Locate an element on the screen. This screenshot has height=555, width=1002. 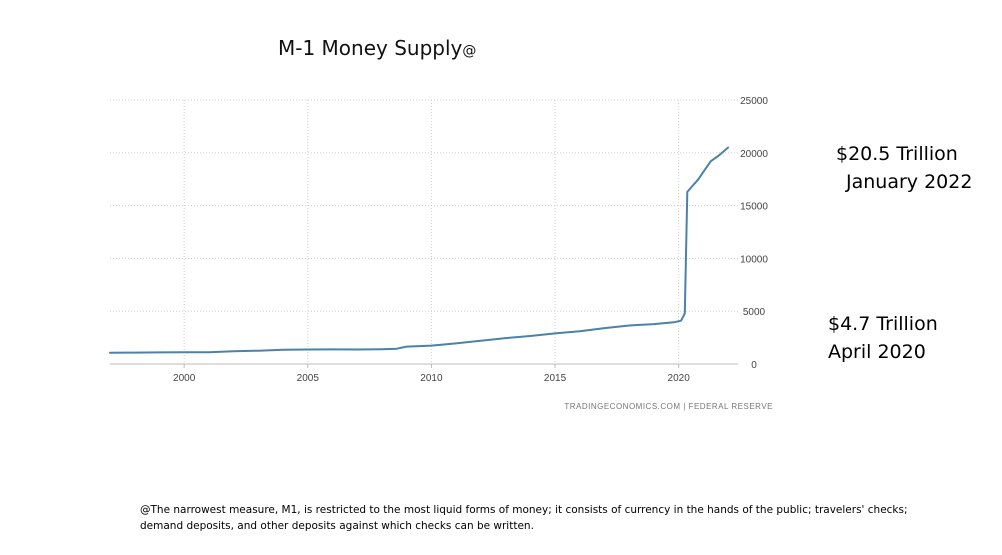
x-tick-label-2010: 2010 is located at coordinates (431, 378).